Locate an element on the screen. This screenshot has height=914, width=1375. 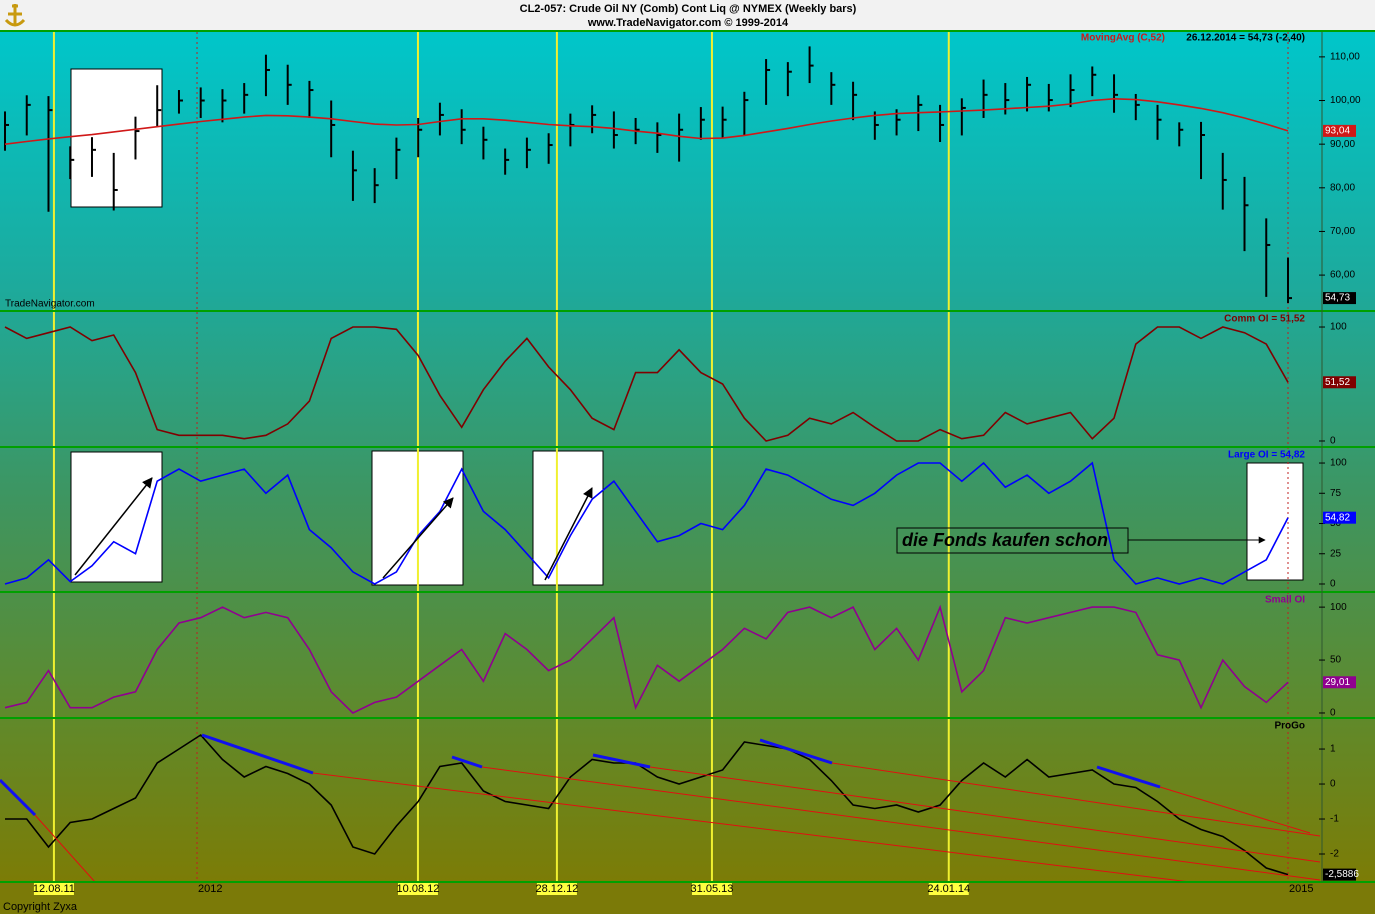
x-tick-label: 10.08.12 is located at coordinates (418, 889).